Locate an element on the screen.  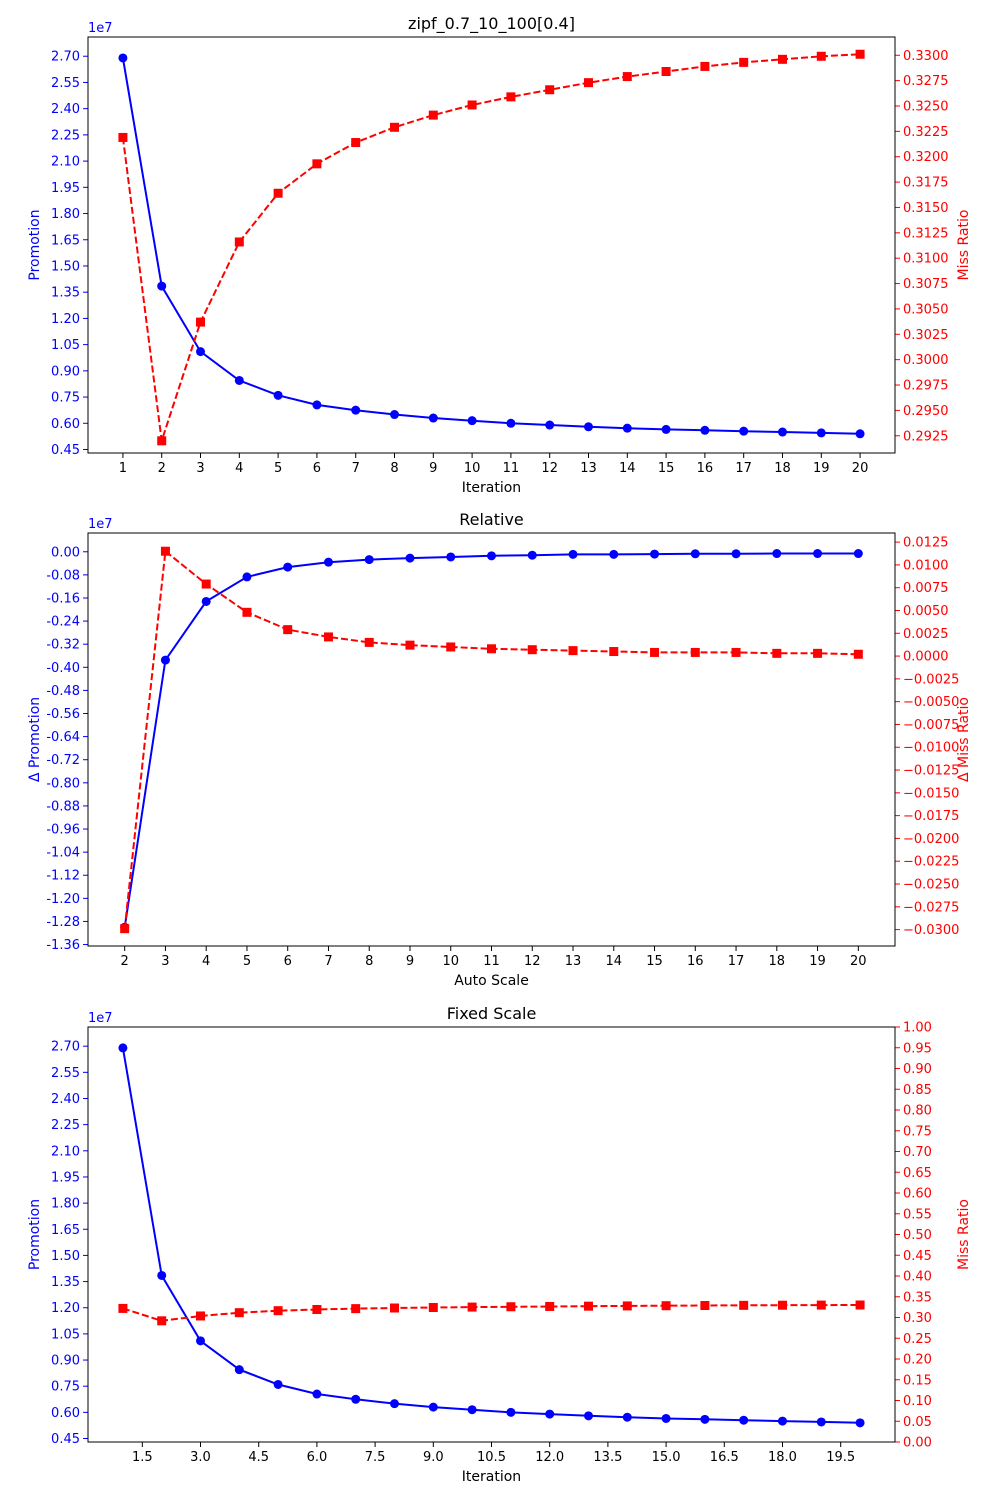
x-tick-label: 15 is located at coordinates (654, 961).